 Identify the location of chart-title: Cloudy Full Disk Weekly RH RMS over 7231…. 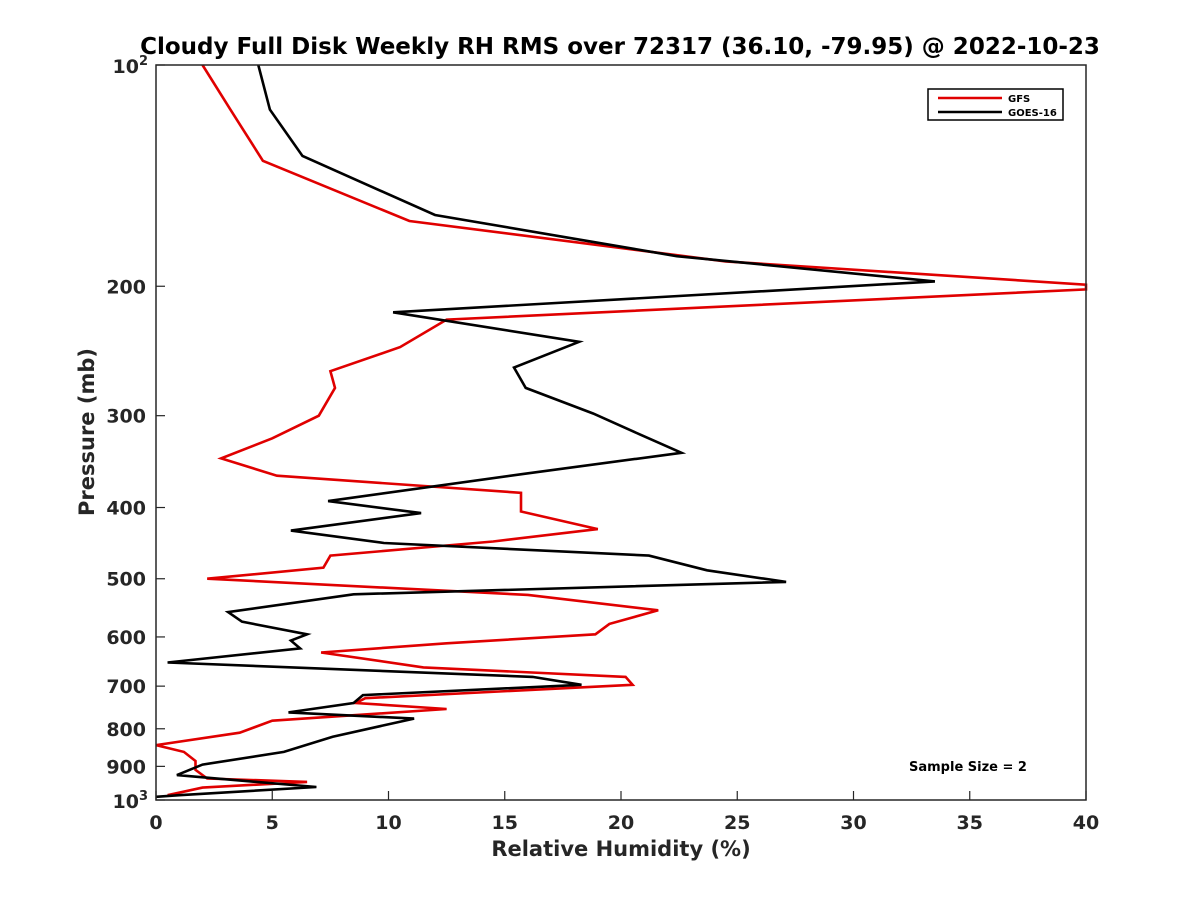
(620, 47).